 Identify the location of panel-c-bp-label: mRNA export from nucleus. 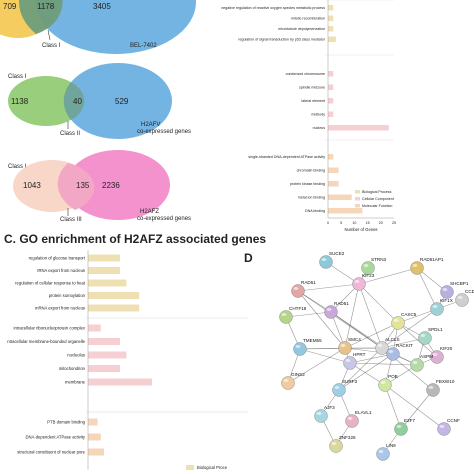
(60, 308).